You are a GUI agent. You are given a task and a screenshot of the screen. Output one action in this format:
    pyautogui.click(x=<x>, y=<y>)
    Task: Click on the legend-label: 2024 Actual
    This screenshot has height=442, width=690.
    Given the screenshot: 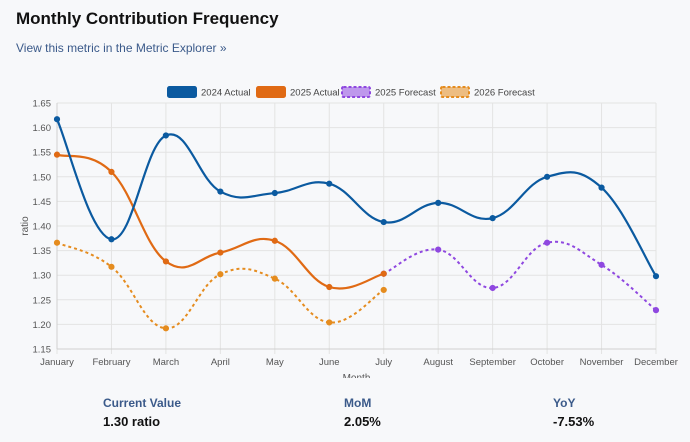 What is the action you would take?
    pyautogui.click(x=226, y=93)
    